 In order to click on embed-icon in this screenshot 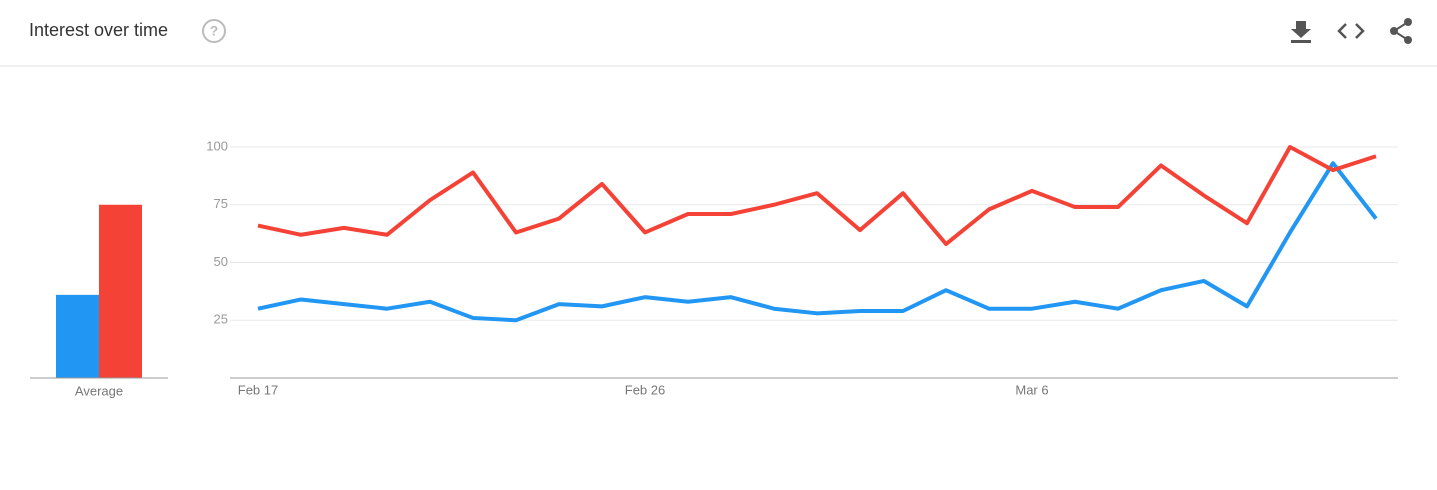, I will do `click(1351, 31)`.